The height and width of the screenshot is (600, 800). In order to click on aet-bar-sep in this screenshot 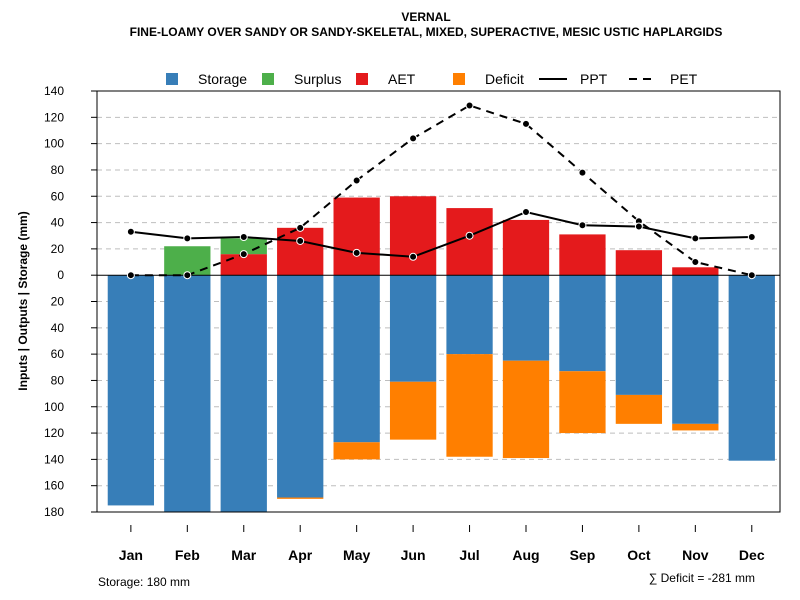, I will do `click(582, 255)`.